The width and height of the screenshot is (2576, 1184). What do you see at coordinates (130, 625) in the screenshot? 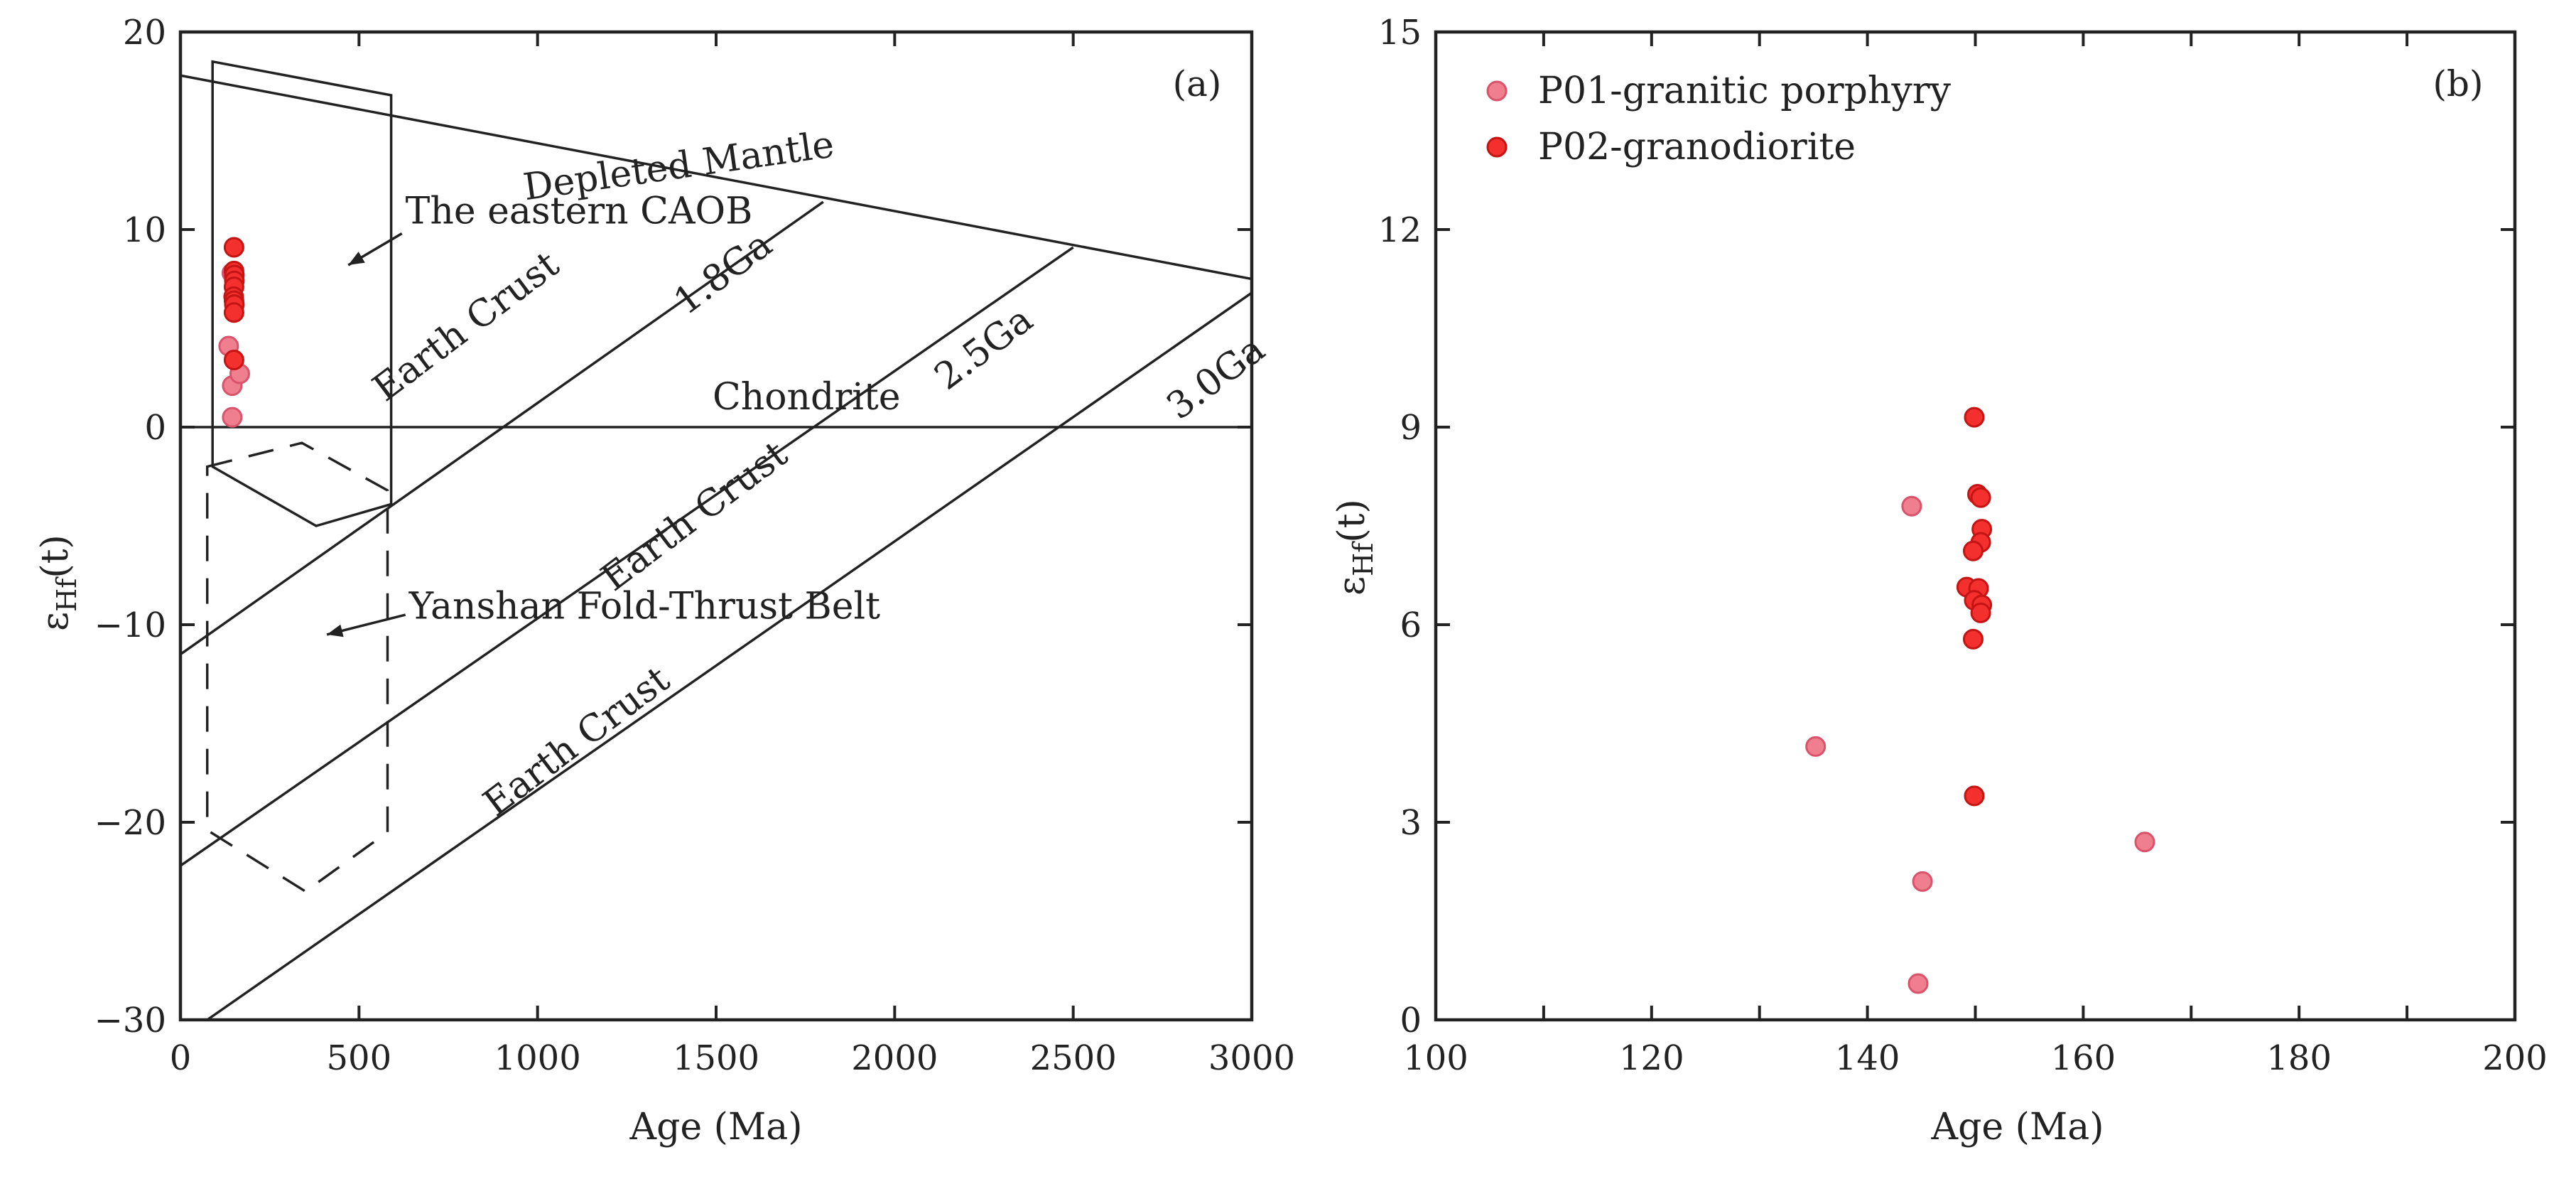
I see `y-tick-label: −10` at bounding box center [130, 625].